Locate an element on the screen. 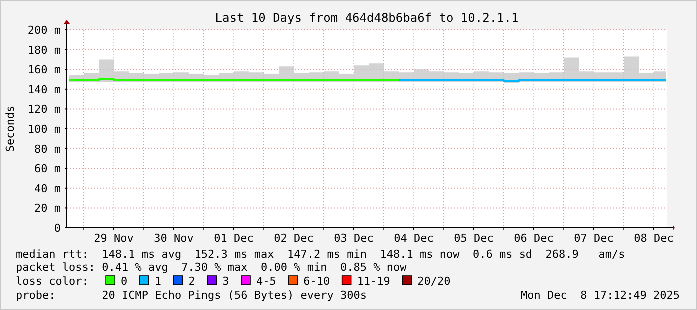 This screenshot has width=697, height=310. y-tick-label: 180 m is located at coordinates (45, 50).